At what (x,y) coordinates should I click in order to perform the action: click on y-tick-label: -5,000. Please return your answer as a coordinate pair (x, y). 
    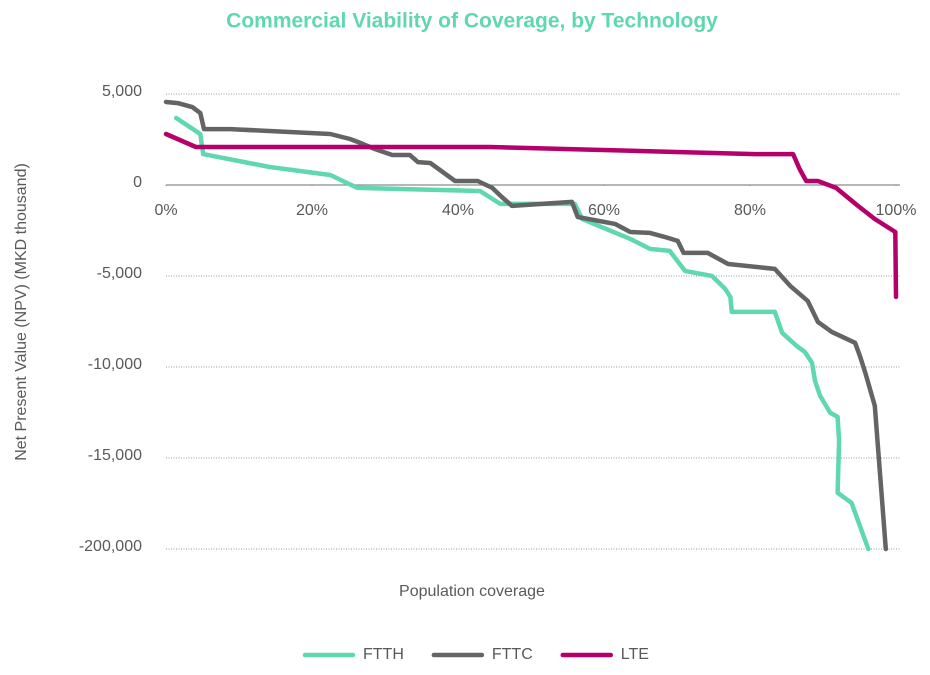
    Looking at the image, I should click on (119, 273).